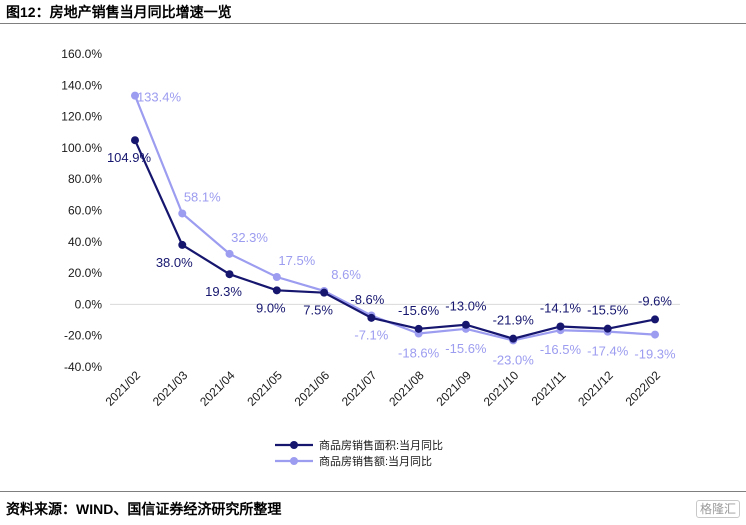  I want to click on y-tick-label: 120.0%, so click(81, 117).